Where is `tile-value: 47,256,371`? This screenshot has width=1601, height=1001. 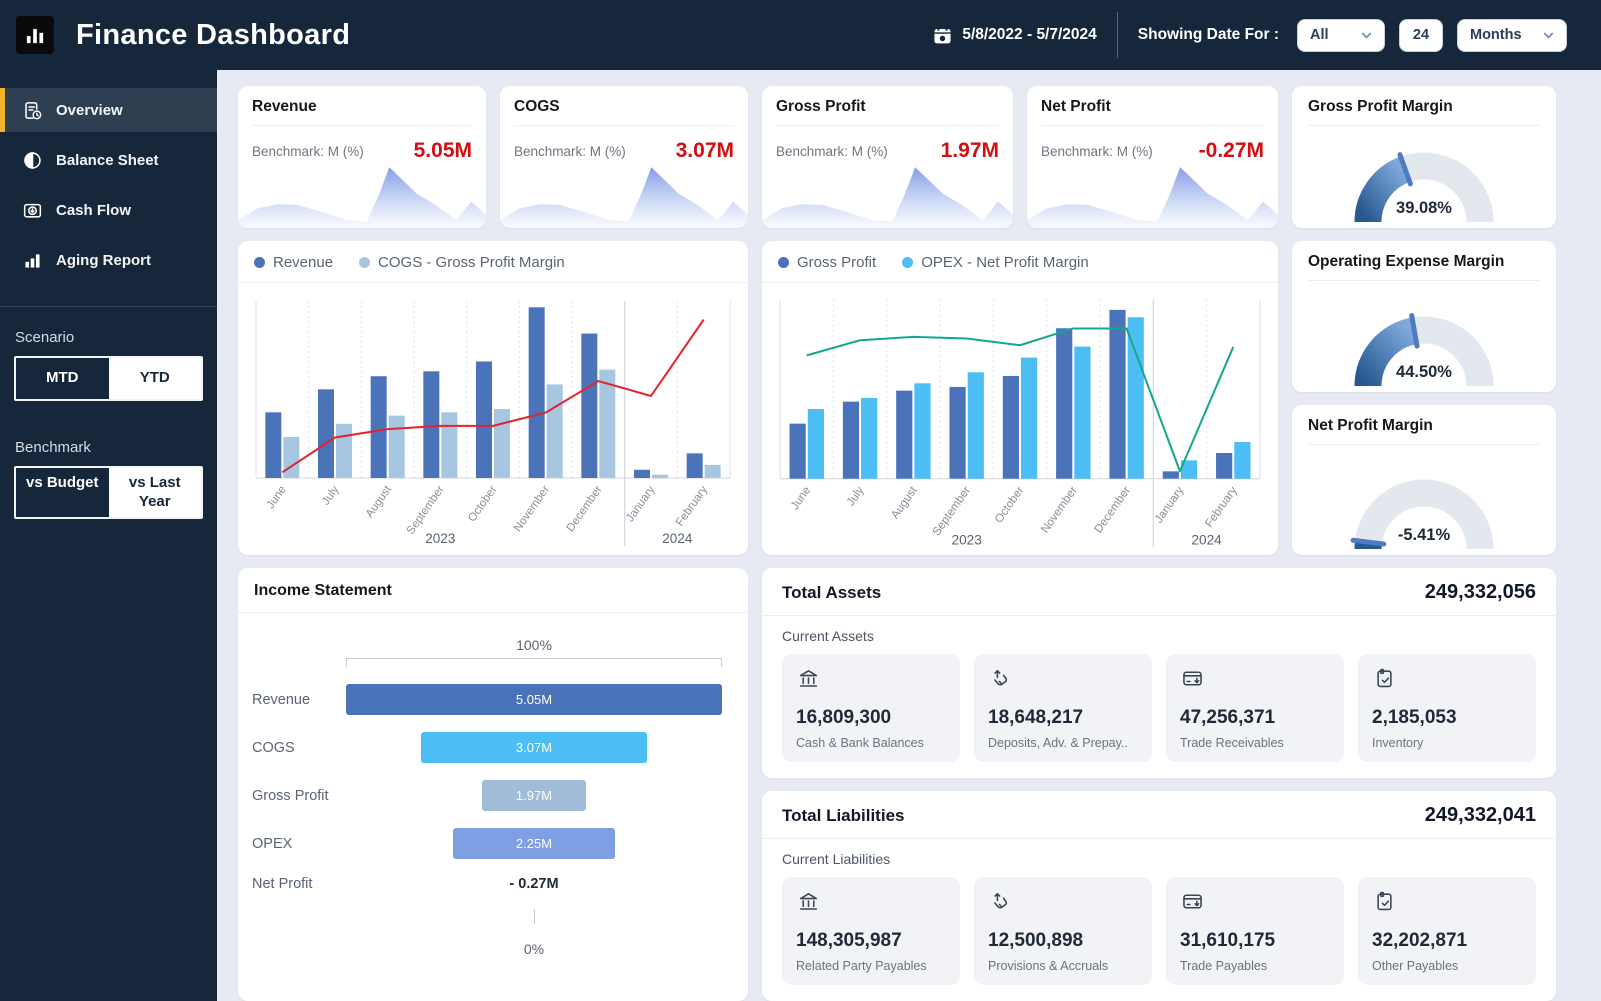
tile-value: 47,256,371 is located at coordinates (1228, 717).